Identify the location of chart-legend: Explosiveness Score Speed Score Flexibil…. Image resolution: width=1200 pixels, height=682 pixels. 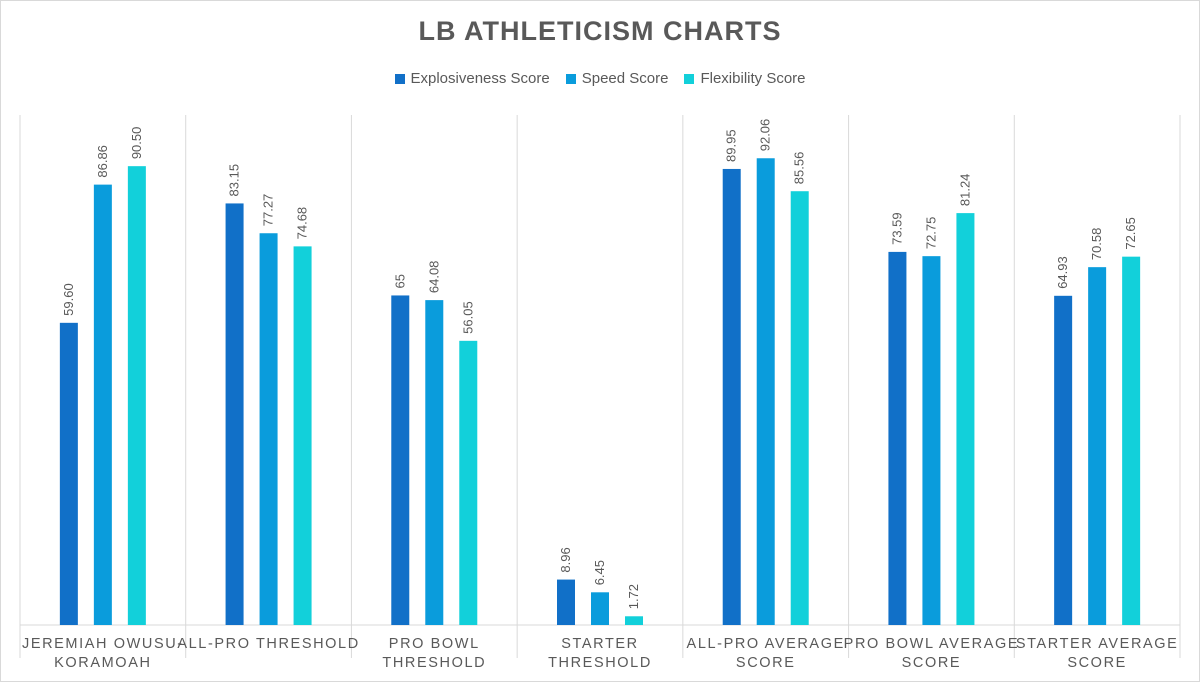
(600, 78).